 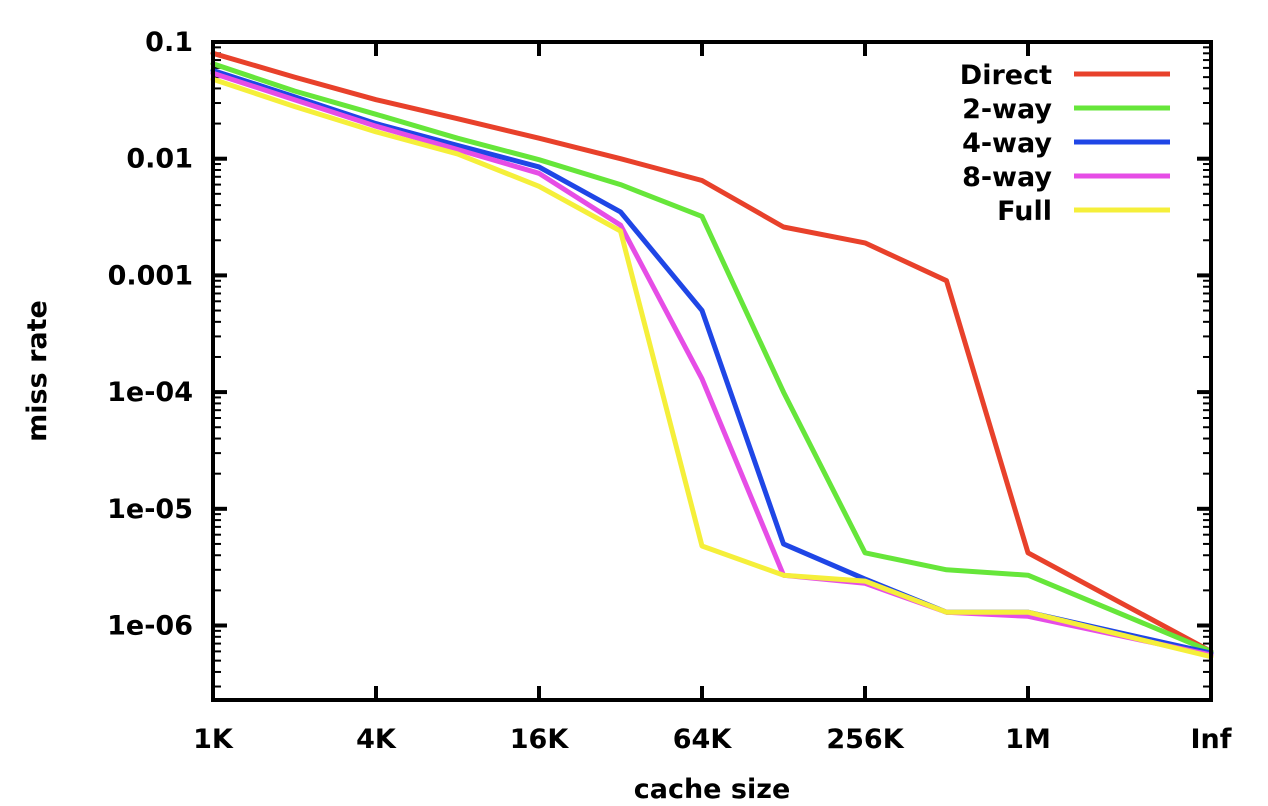 What do you see at coordinates (1024, 211) in the screenshot?
I see `legend-label: Full` at bounding box center [1024, 211].